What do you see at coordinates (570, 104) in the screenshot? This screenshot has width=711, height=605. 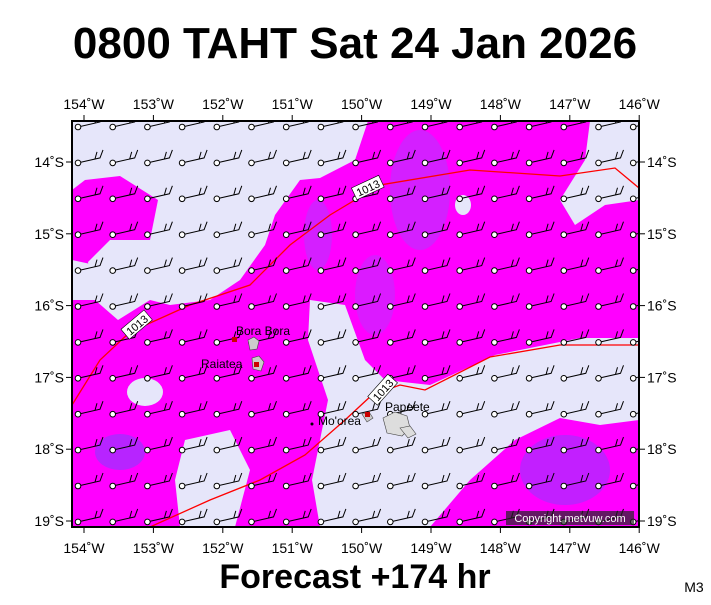 I see `lon-label: 147˚W` at bounding box center [570, 104].